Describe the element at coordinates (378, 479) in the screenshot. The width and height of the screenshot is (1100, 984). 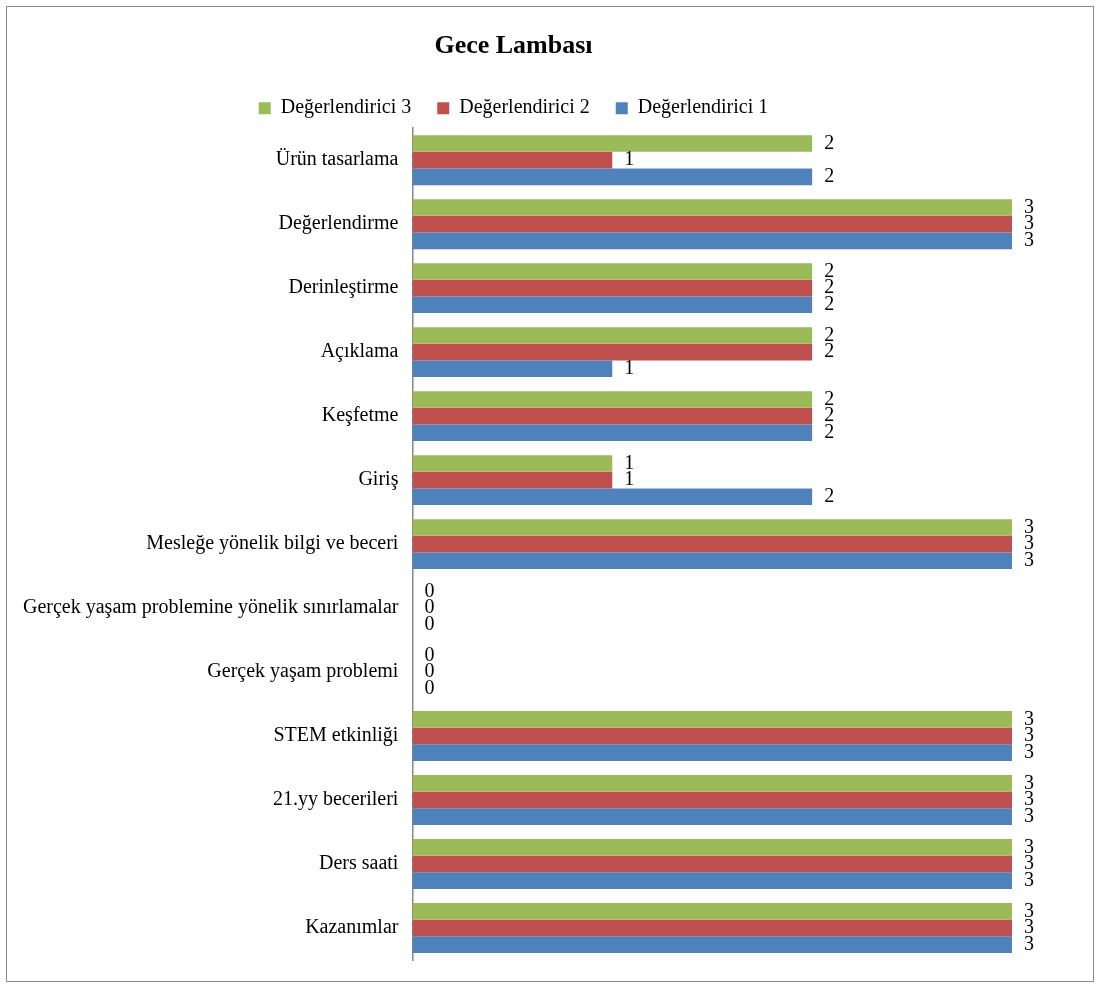
I see `y-tick-label: Giriş` at that location.